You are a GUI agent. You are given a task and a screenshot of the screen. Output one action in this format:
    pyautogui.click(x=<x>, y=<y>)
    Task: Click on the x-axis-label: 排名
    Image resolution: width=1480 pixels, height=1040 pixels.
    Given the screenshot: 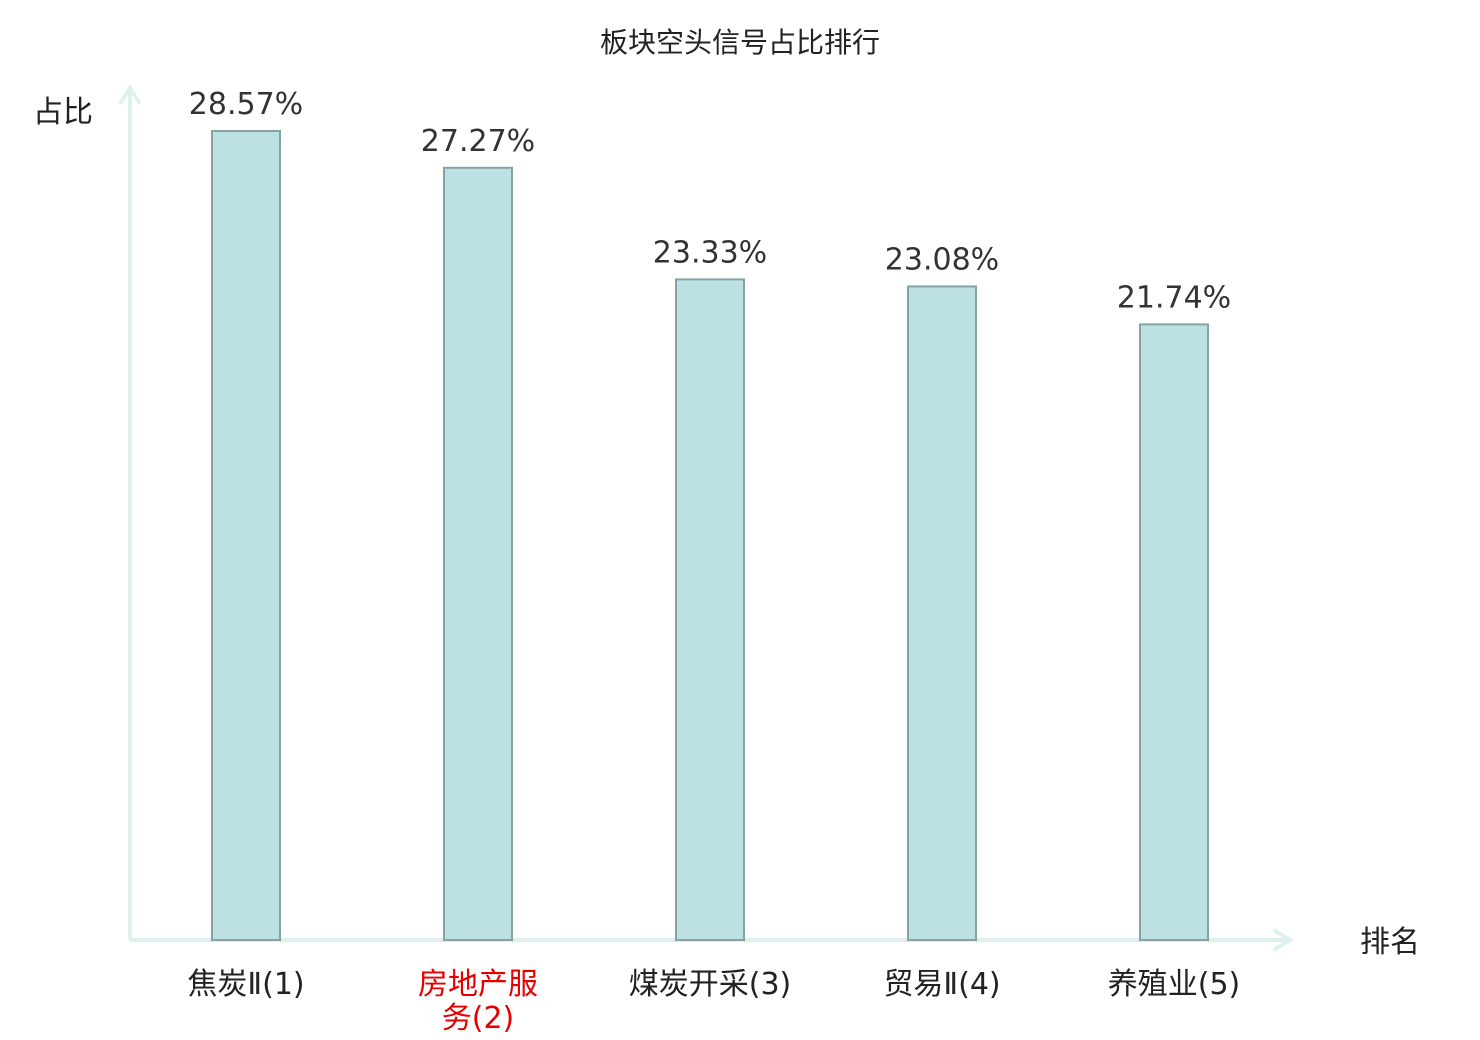 What is the action you would take?
    pyautogui.click(x=1390, y=942)
    